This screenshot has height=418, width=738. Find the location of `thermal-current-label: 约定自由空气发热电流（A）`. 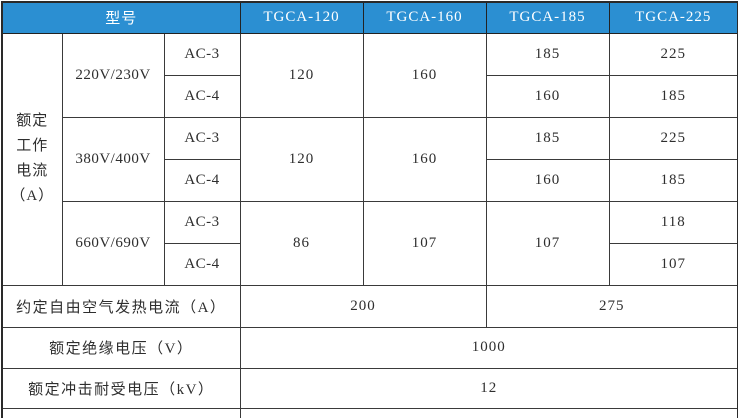

thermal-current-label: 约定自由空气发热电流（A） is located at coordinates (121, 306).